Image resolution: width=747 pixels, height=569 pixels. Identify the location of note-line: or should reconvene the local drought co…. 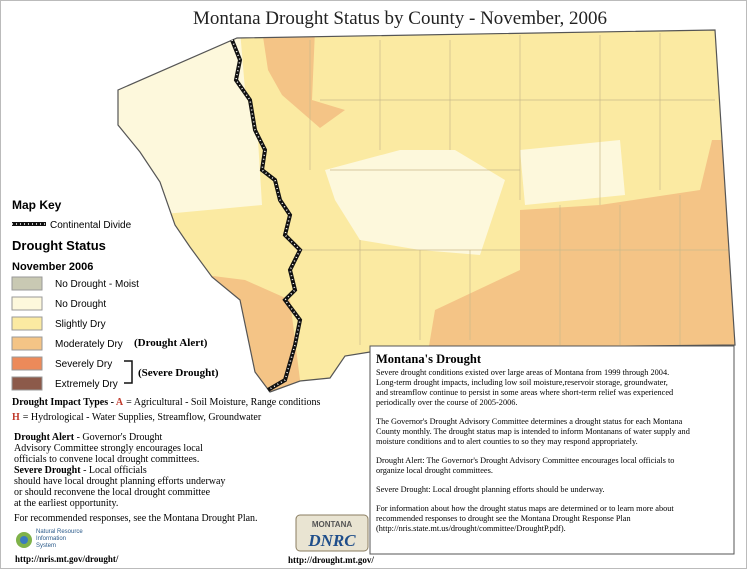
(112, 492).